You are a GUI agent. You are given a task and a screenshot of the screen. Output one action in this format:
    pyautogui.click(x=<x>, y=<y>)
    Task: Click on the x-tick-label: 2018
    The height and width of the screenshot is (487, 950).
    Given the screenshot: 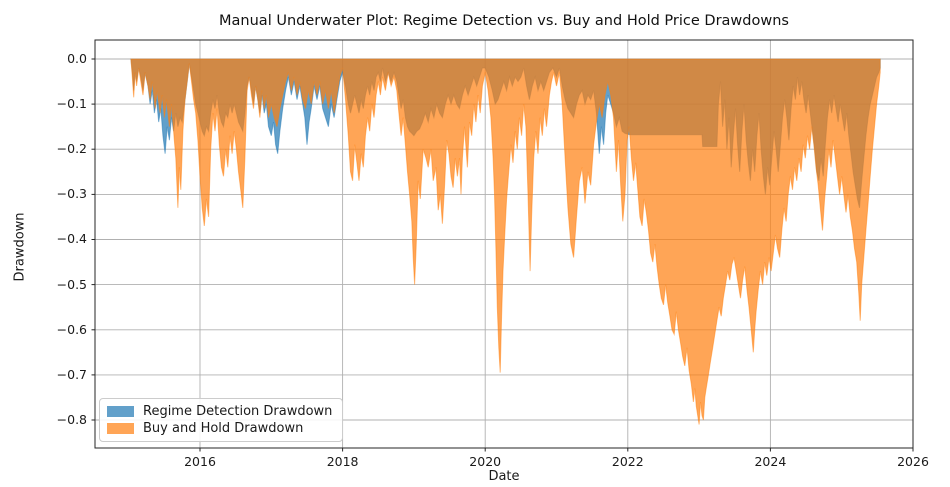 What is the action you would take?
    pyautogui.click(x=342, y=461)
    